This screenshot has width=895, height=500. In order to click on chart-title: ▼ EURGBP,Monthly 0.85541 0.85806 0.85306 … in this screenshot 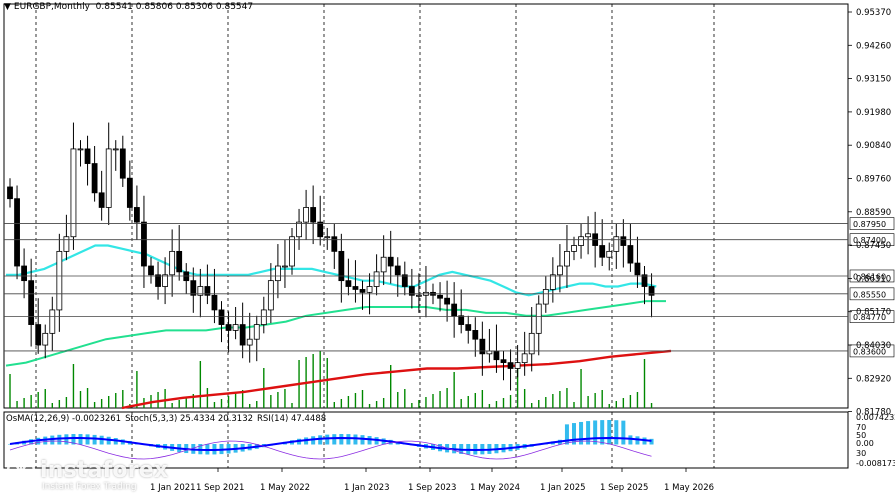, I will do `click(128, 7)`.